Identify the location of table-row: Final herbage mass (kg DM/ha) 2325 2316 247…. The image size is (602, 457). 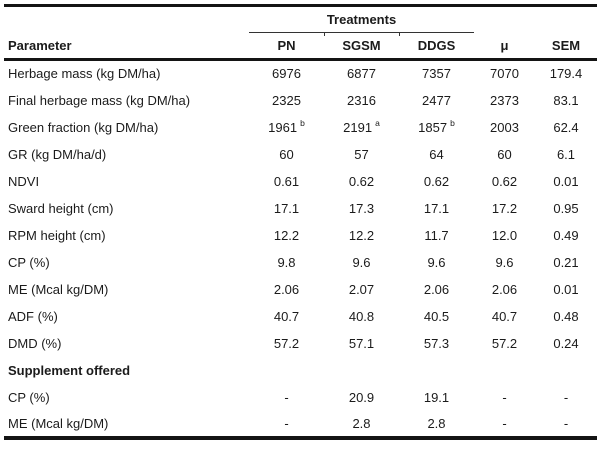
(300, 100).